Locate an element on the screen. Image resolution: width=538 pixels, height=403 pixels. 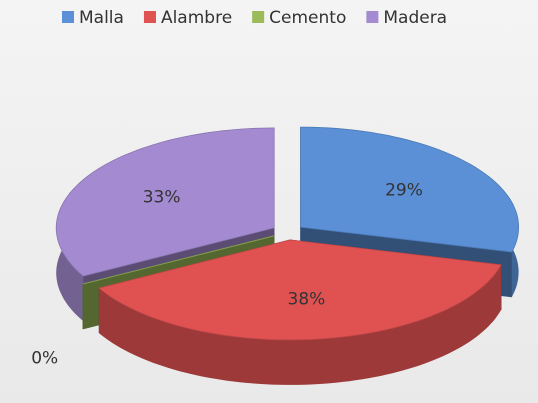
data-label: 29% is located at coordinates (404, 190).